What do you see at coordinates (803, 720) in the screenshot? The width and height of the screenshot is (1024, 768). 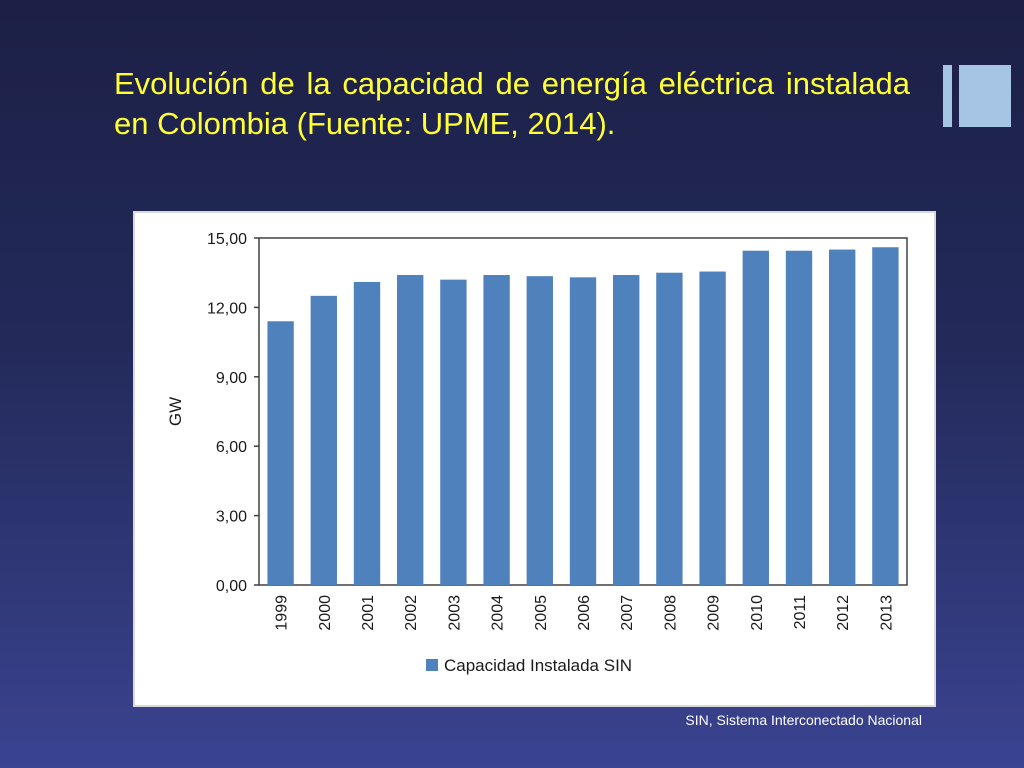 I see `footnote: SIN, Sistema Interconectado Nacional` at bounding box center [803, 720].